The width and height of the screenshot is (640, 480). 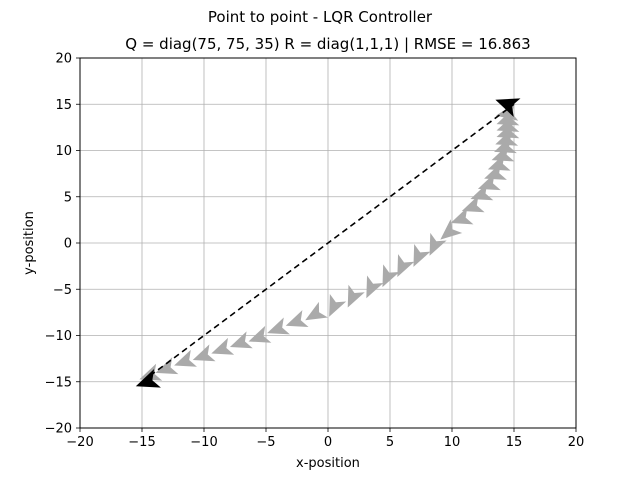 What do you see at coordinates (68, 197) in the screenshot?
I see `y-tick-label: 5` at bounding box center [68, 197].